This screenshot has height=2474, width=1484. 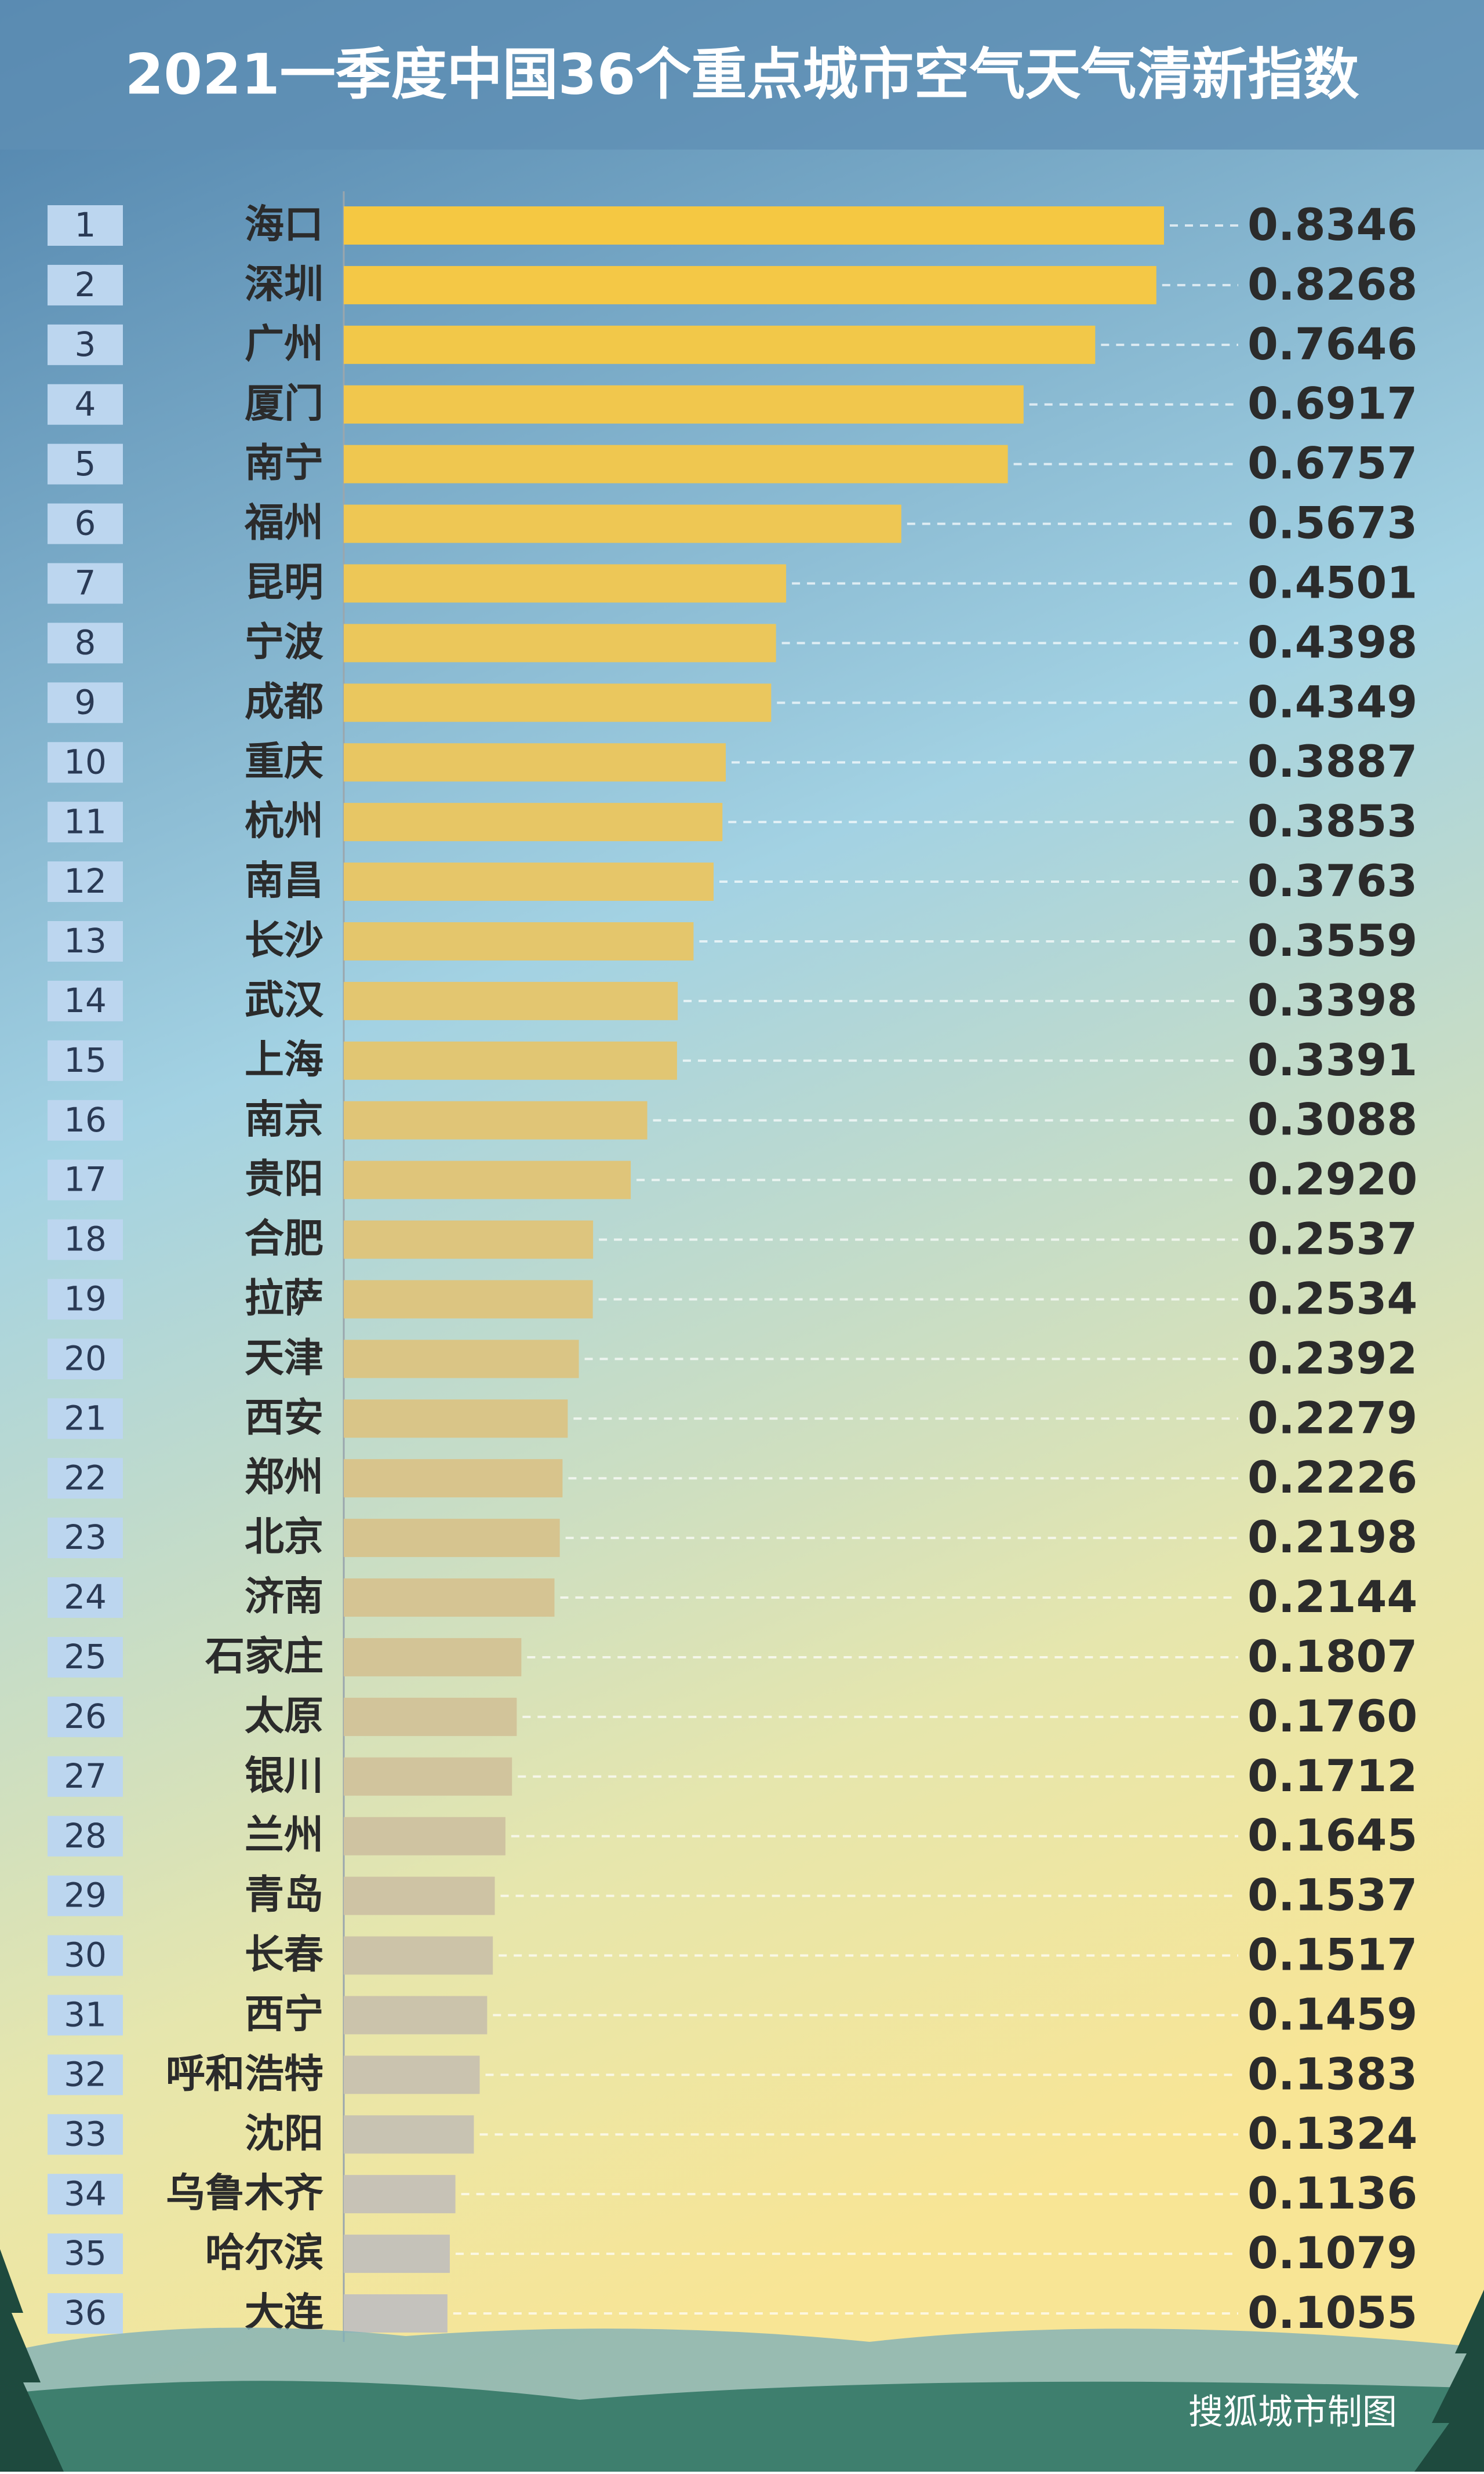 What do you see at coordinates (284, 1955) in the screenshot?
I see `category-label: 长春` at bounding box center [284, 1955].